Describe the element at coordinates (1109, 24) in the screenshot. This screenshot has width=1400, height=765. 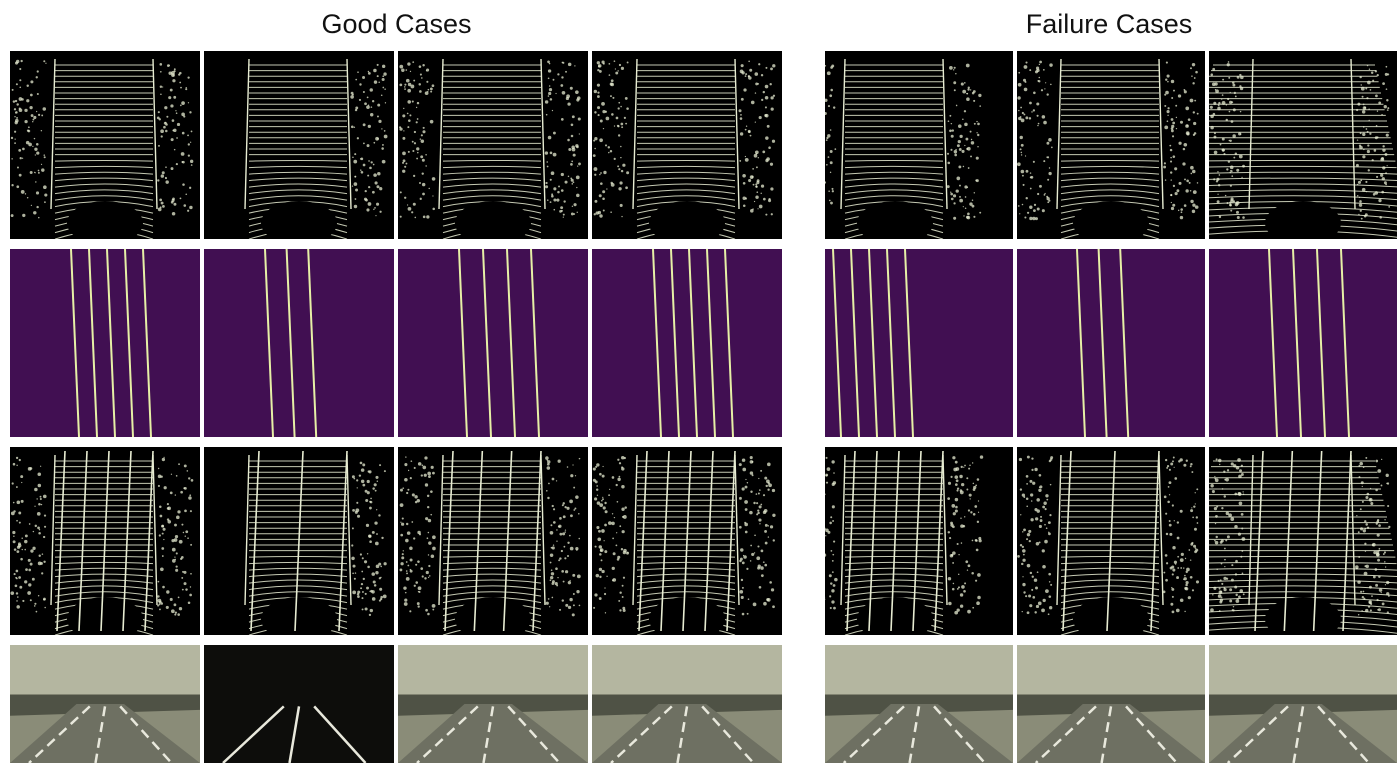
I see `failure-cases-title: Failure Cases` at that location.